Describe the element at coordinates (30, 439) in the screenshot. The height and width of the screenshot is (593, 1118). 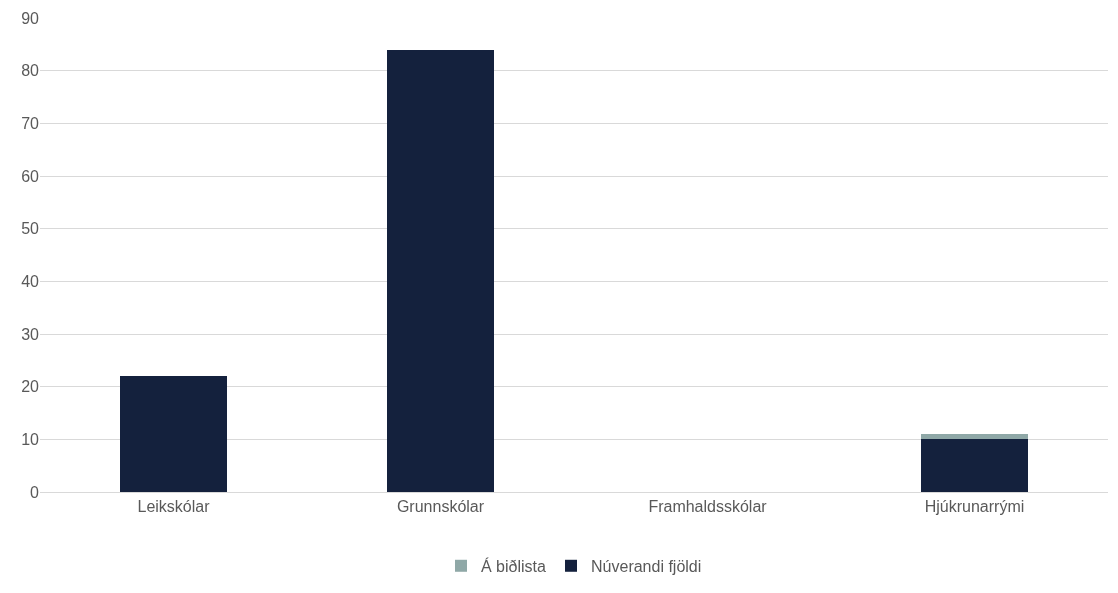
I see `y-tick-label: 10` at that location.